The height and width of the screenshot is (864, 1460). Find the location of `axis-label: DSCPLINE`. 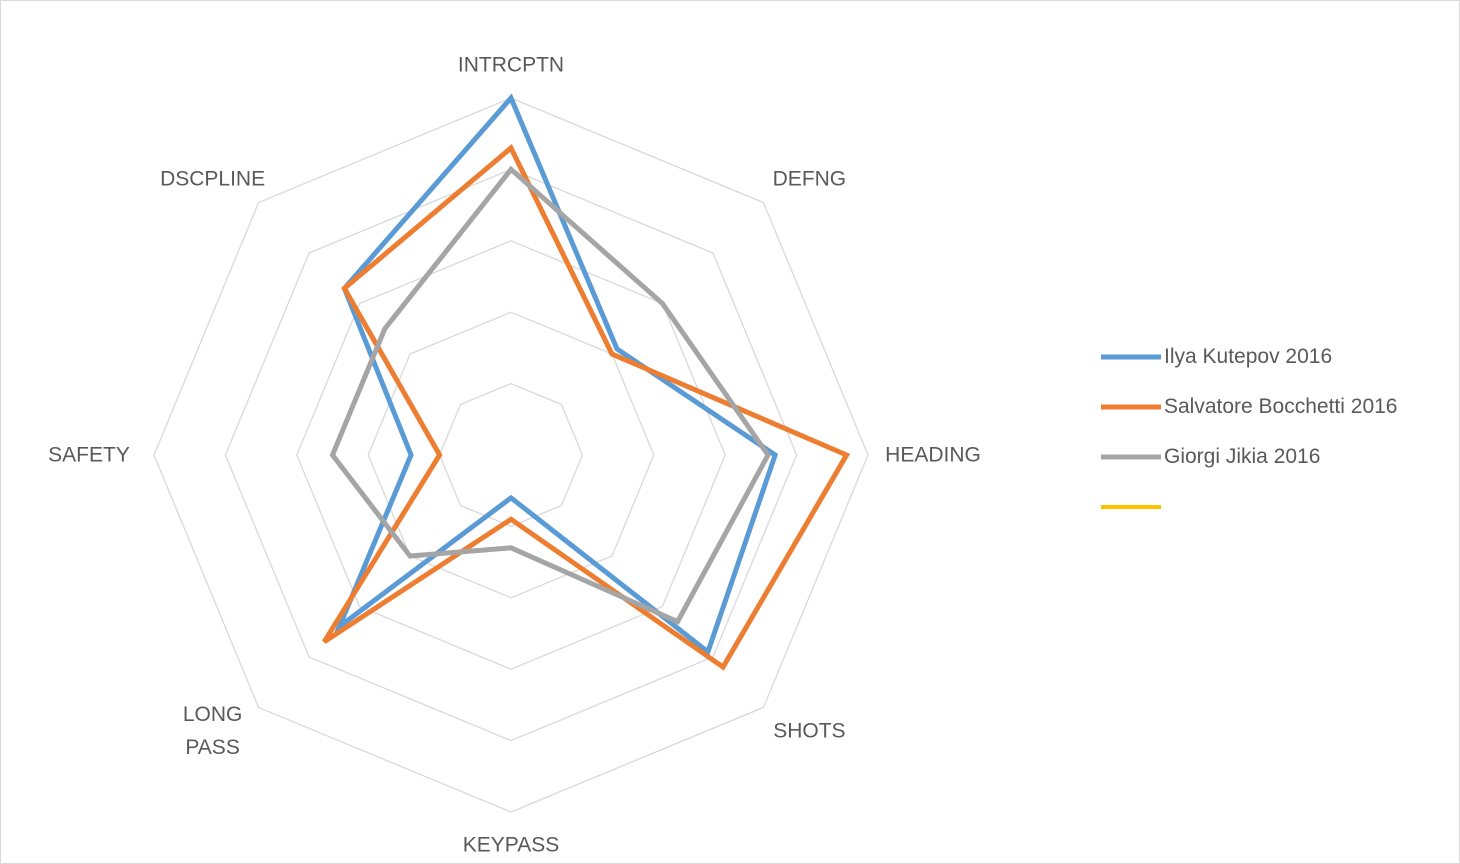

axis-label: DSCPLINE is located at coordinates (213, 179).